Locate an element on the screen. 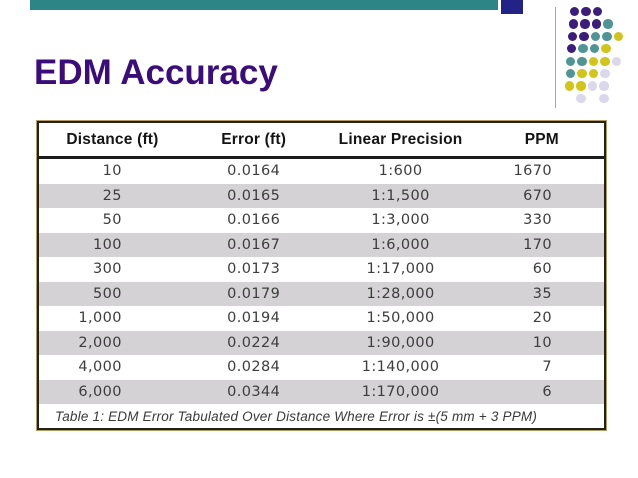  table-cell: 1:1,500 is located at coordinates (400, 195).